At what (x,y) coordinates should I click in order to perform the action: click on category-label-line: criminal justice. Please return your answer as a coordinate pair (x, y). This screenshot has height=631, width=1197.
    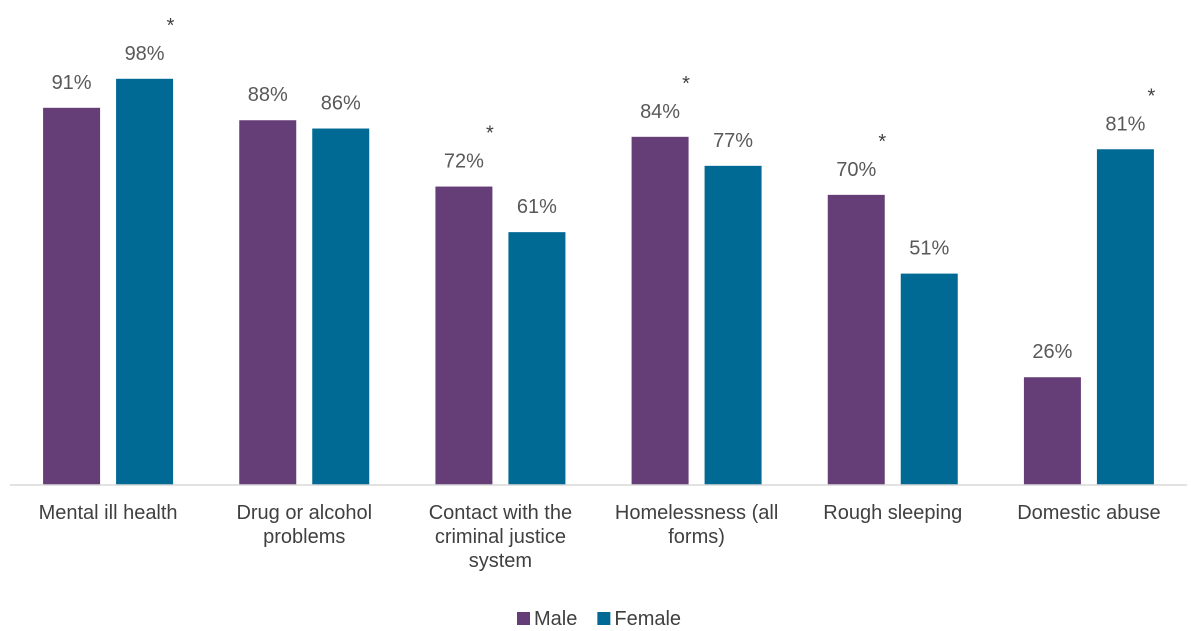
    Looking at the image, I should click on (500, 537).